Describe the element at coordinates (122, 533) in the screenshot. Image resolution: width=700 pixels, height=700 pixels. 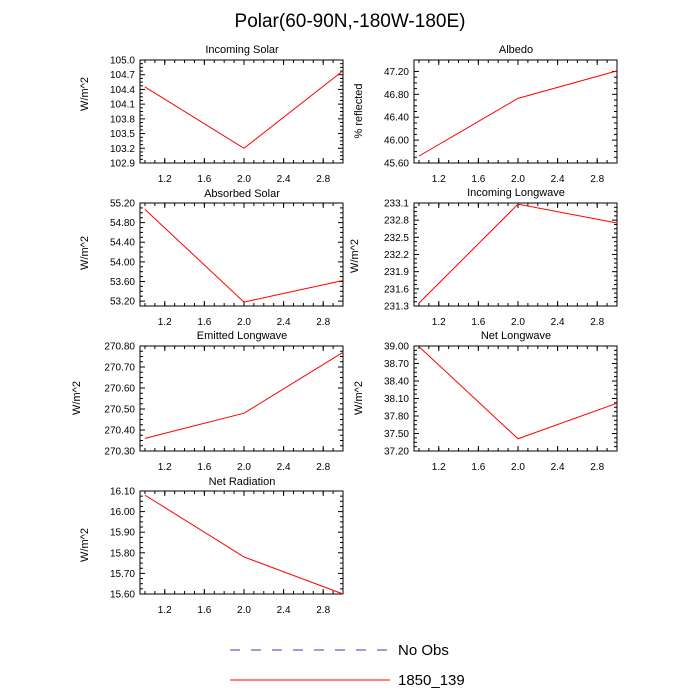
I see `y-tick-label: 15.90` at that location.